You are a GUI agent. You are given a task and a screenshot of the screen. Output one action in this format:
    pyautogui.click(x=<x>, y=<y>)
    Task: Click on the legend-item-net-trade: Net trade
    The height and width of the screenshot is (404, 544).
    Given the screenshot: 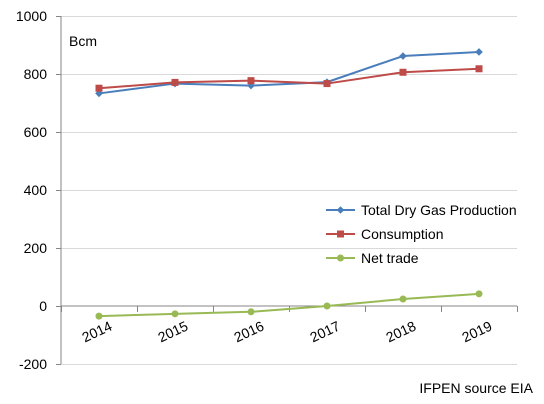 What is the action you would take?
    pyautogui.click(x=372, y=258)
    